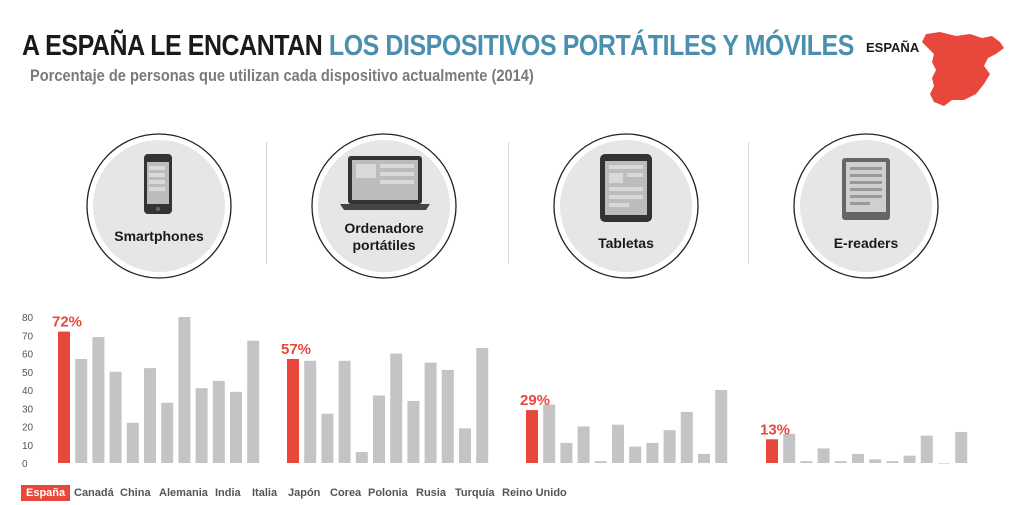 Image resolution: width=1024 pixels, height=505 pixels. I want to click on device-label: Smartphones, so click(159, 236).